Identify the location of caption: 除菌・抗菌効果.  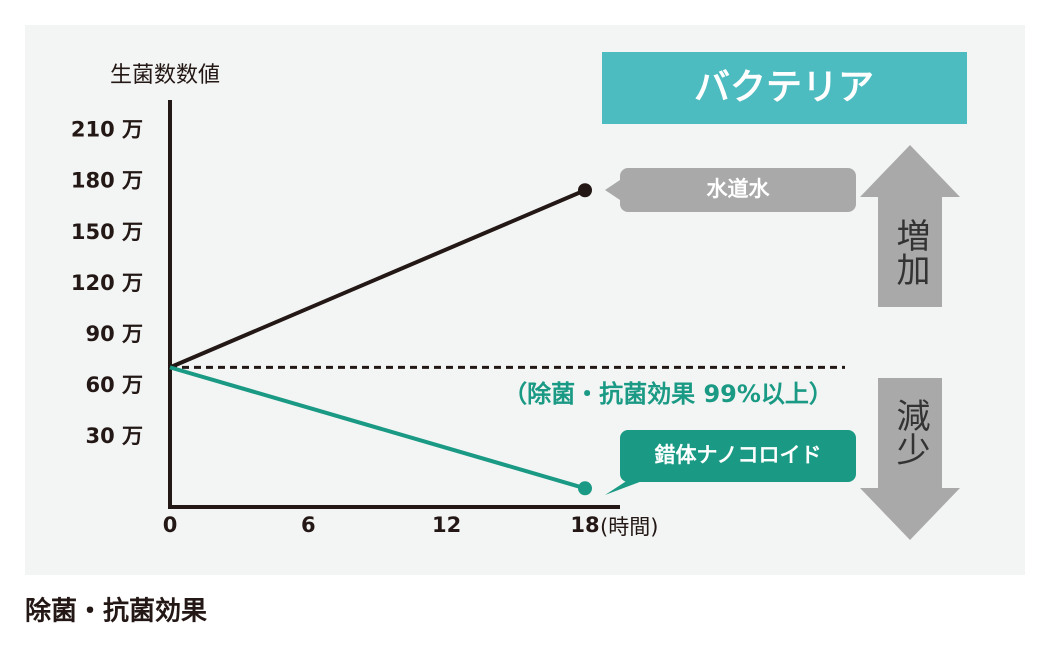
(116, 611).